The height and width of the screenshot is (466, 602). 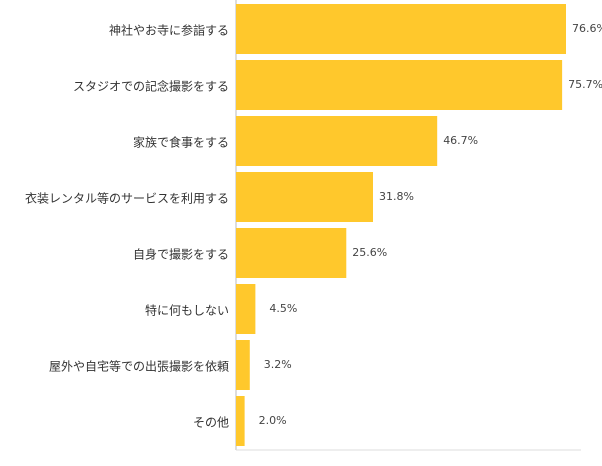 What do you see at coordinates (587, 28) in the screenshot?
I see `value-label: 76.6%` at bounding box center [587, 28].